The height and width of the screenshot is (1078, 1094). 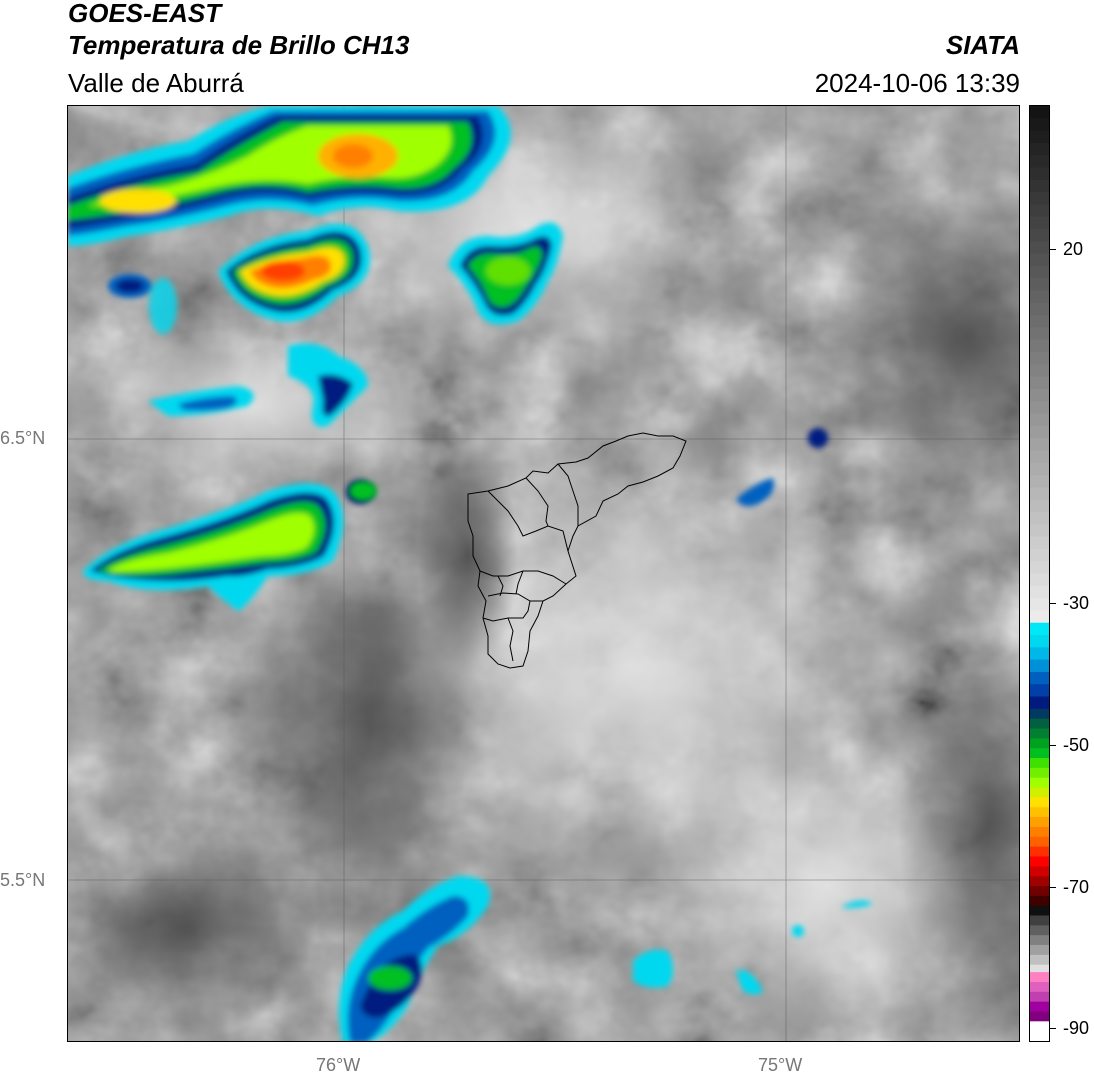 I want to click on colorbar-label-minus30: -30, so click(x=1076, y=603).